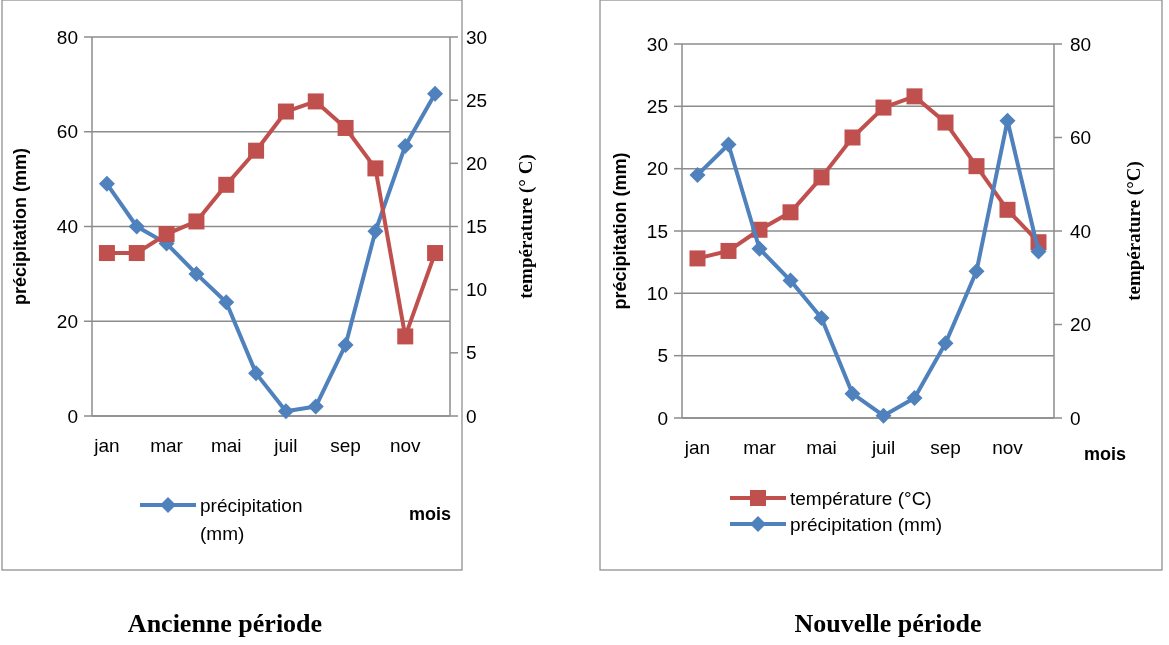 The width and height of the screenshot is (1169, 645). What do you see at coordinates (657, 231) in the screenshot?
I see `y-tick-label: 15` at bounding box center [657, 231].